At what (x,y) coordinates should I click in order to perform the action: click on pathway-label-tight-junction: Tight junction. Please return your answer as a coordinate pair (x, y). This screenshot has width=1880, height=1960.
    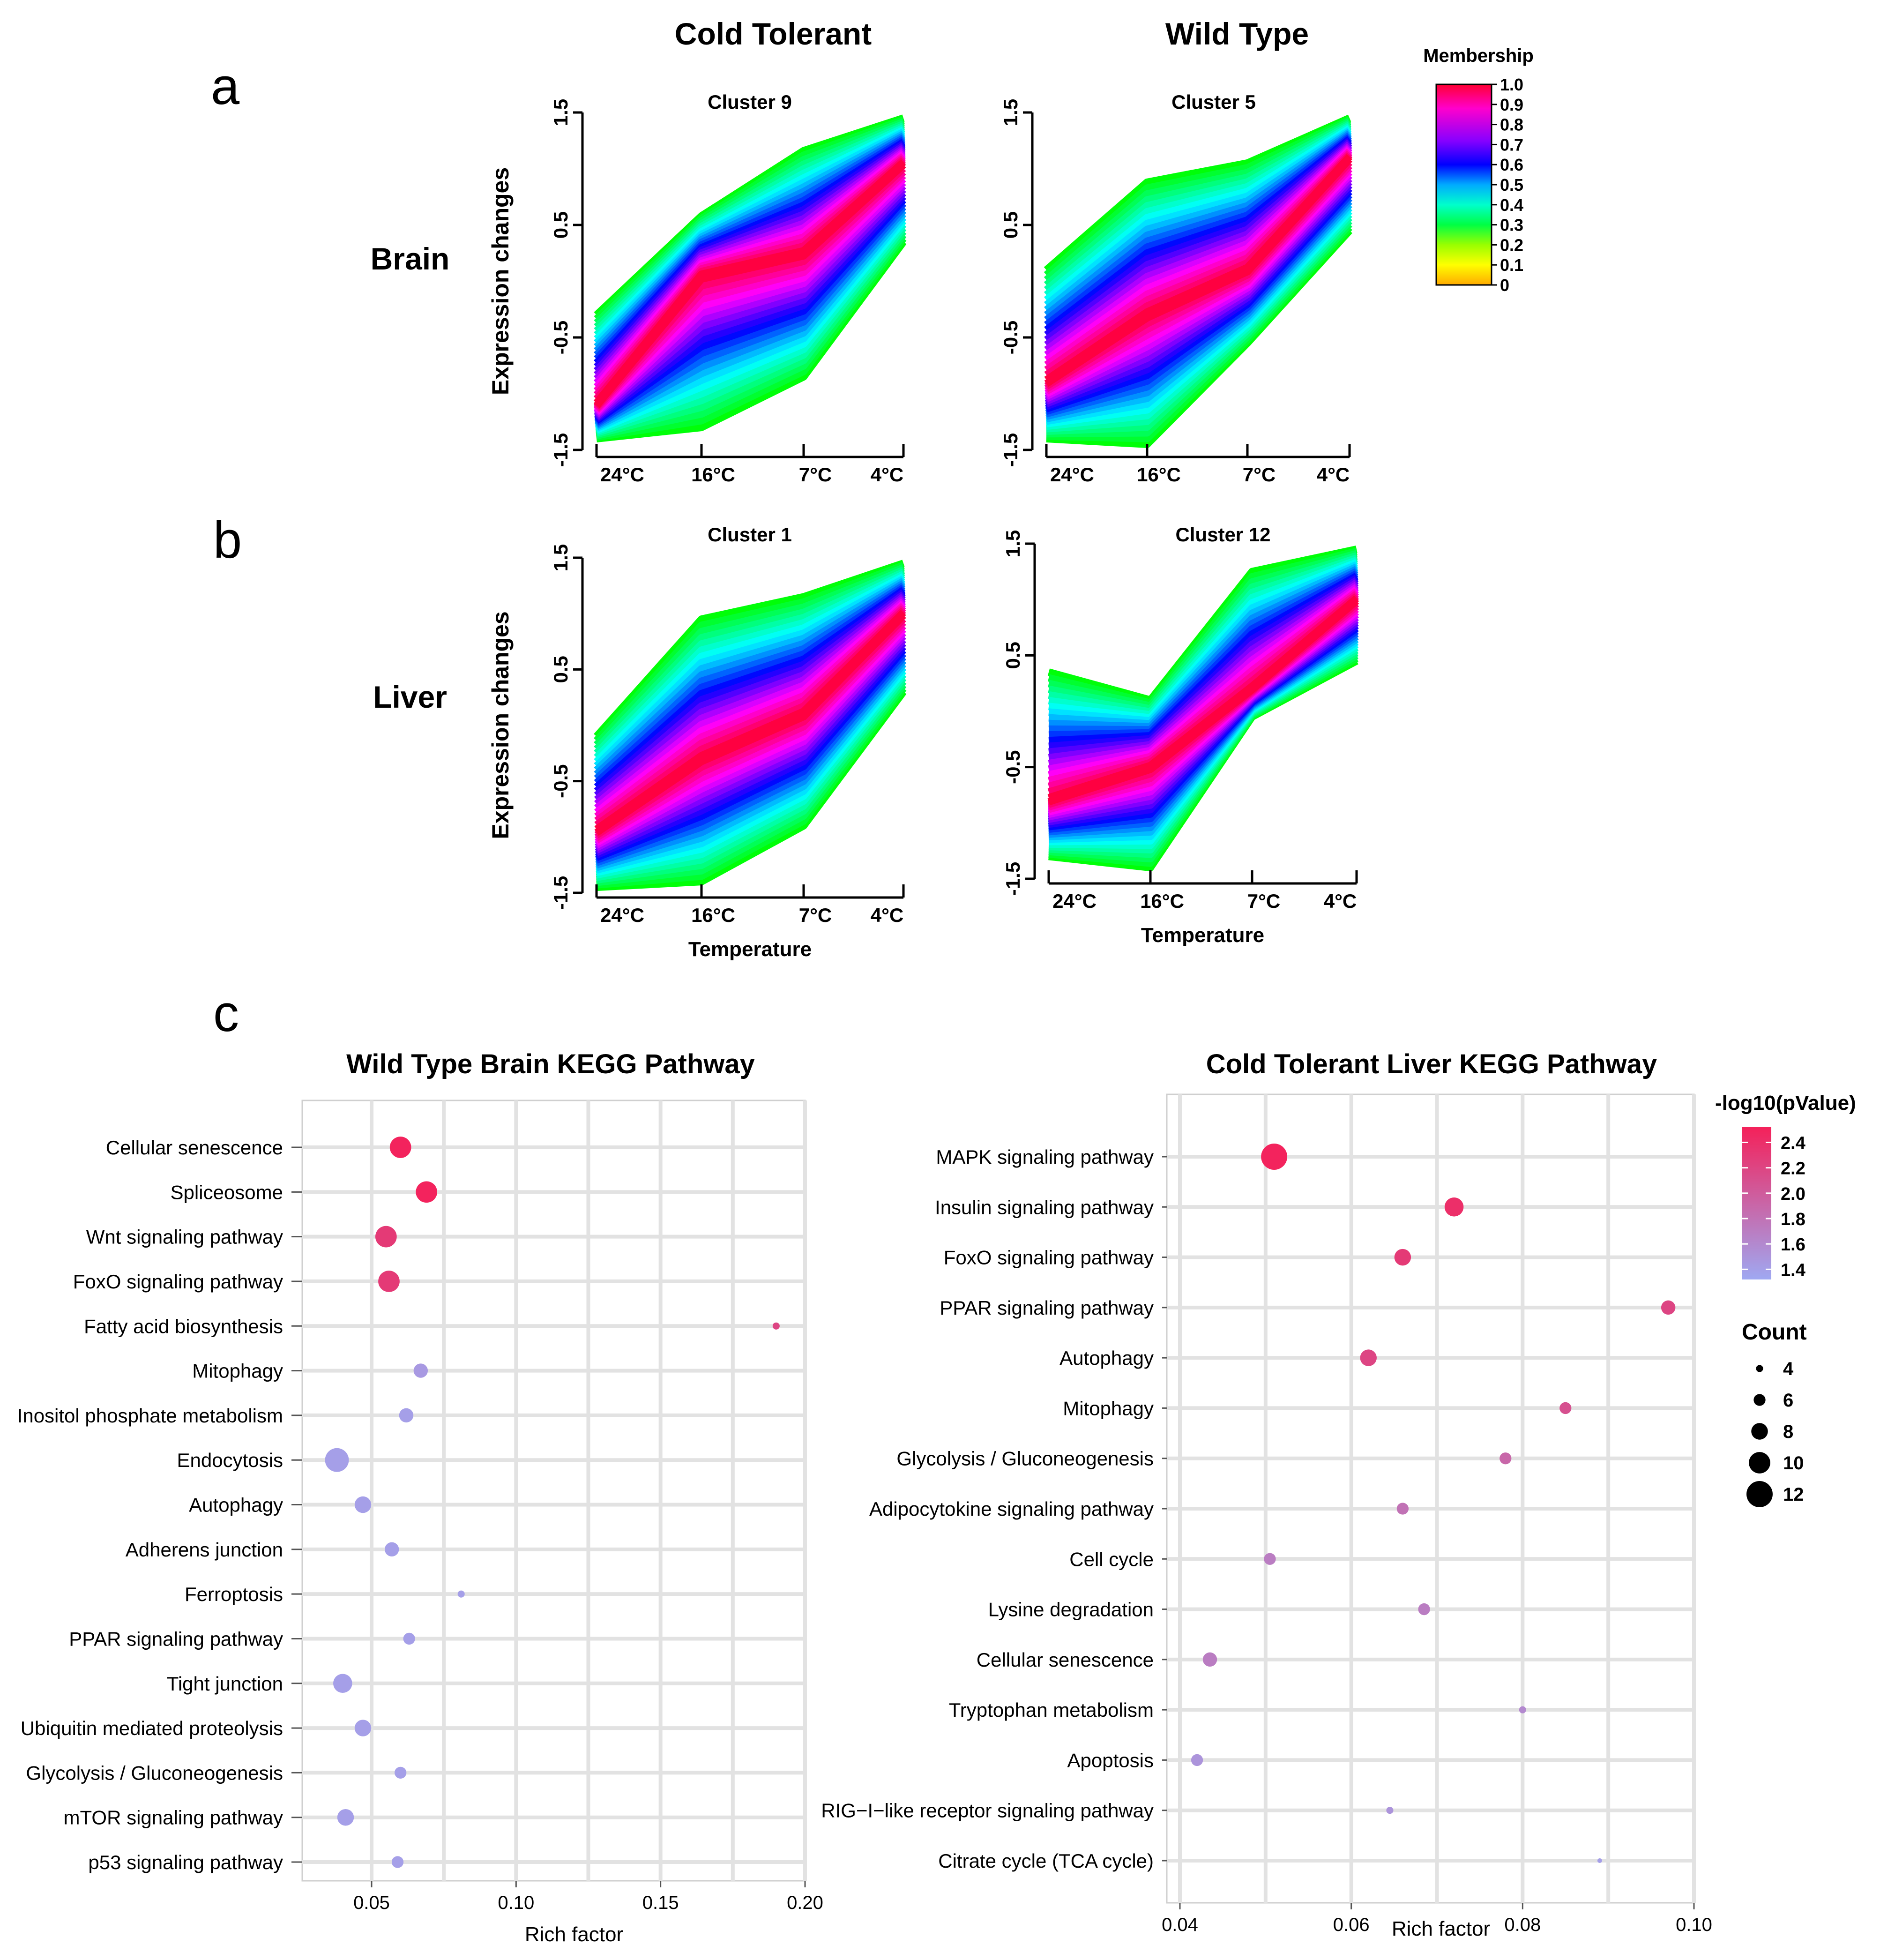
    Looking at the image, I should click on (225, 1684).